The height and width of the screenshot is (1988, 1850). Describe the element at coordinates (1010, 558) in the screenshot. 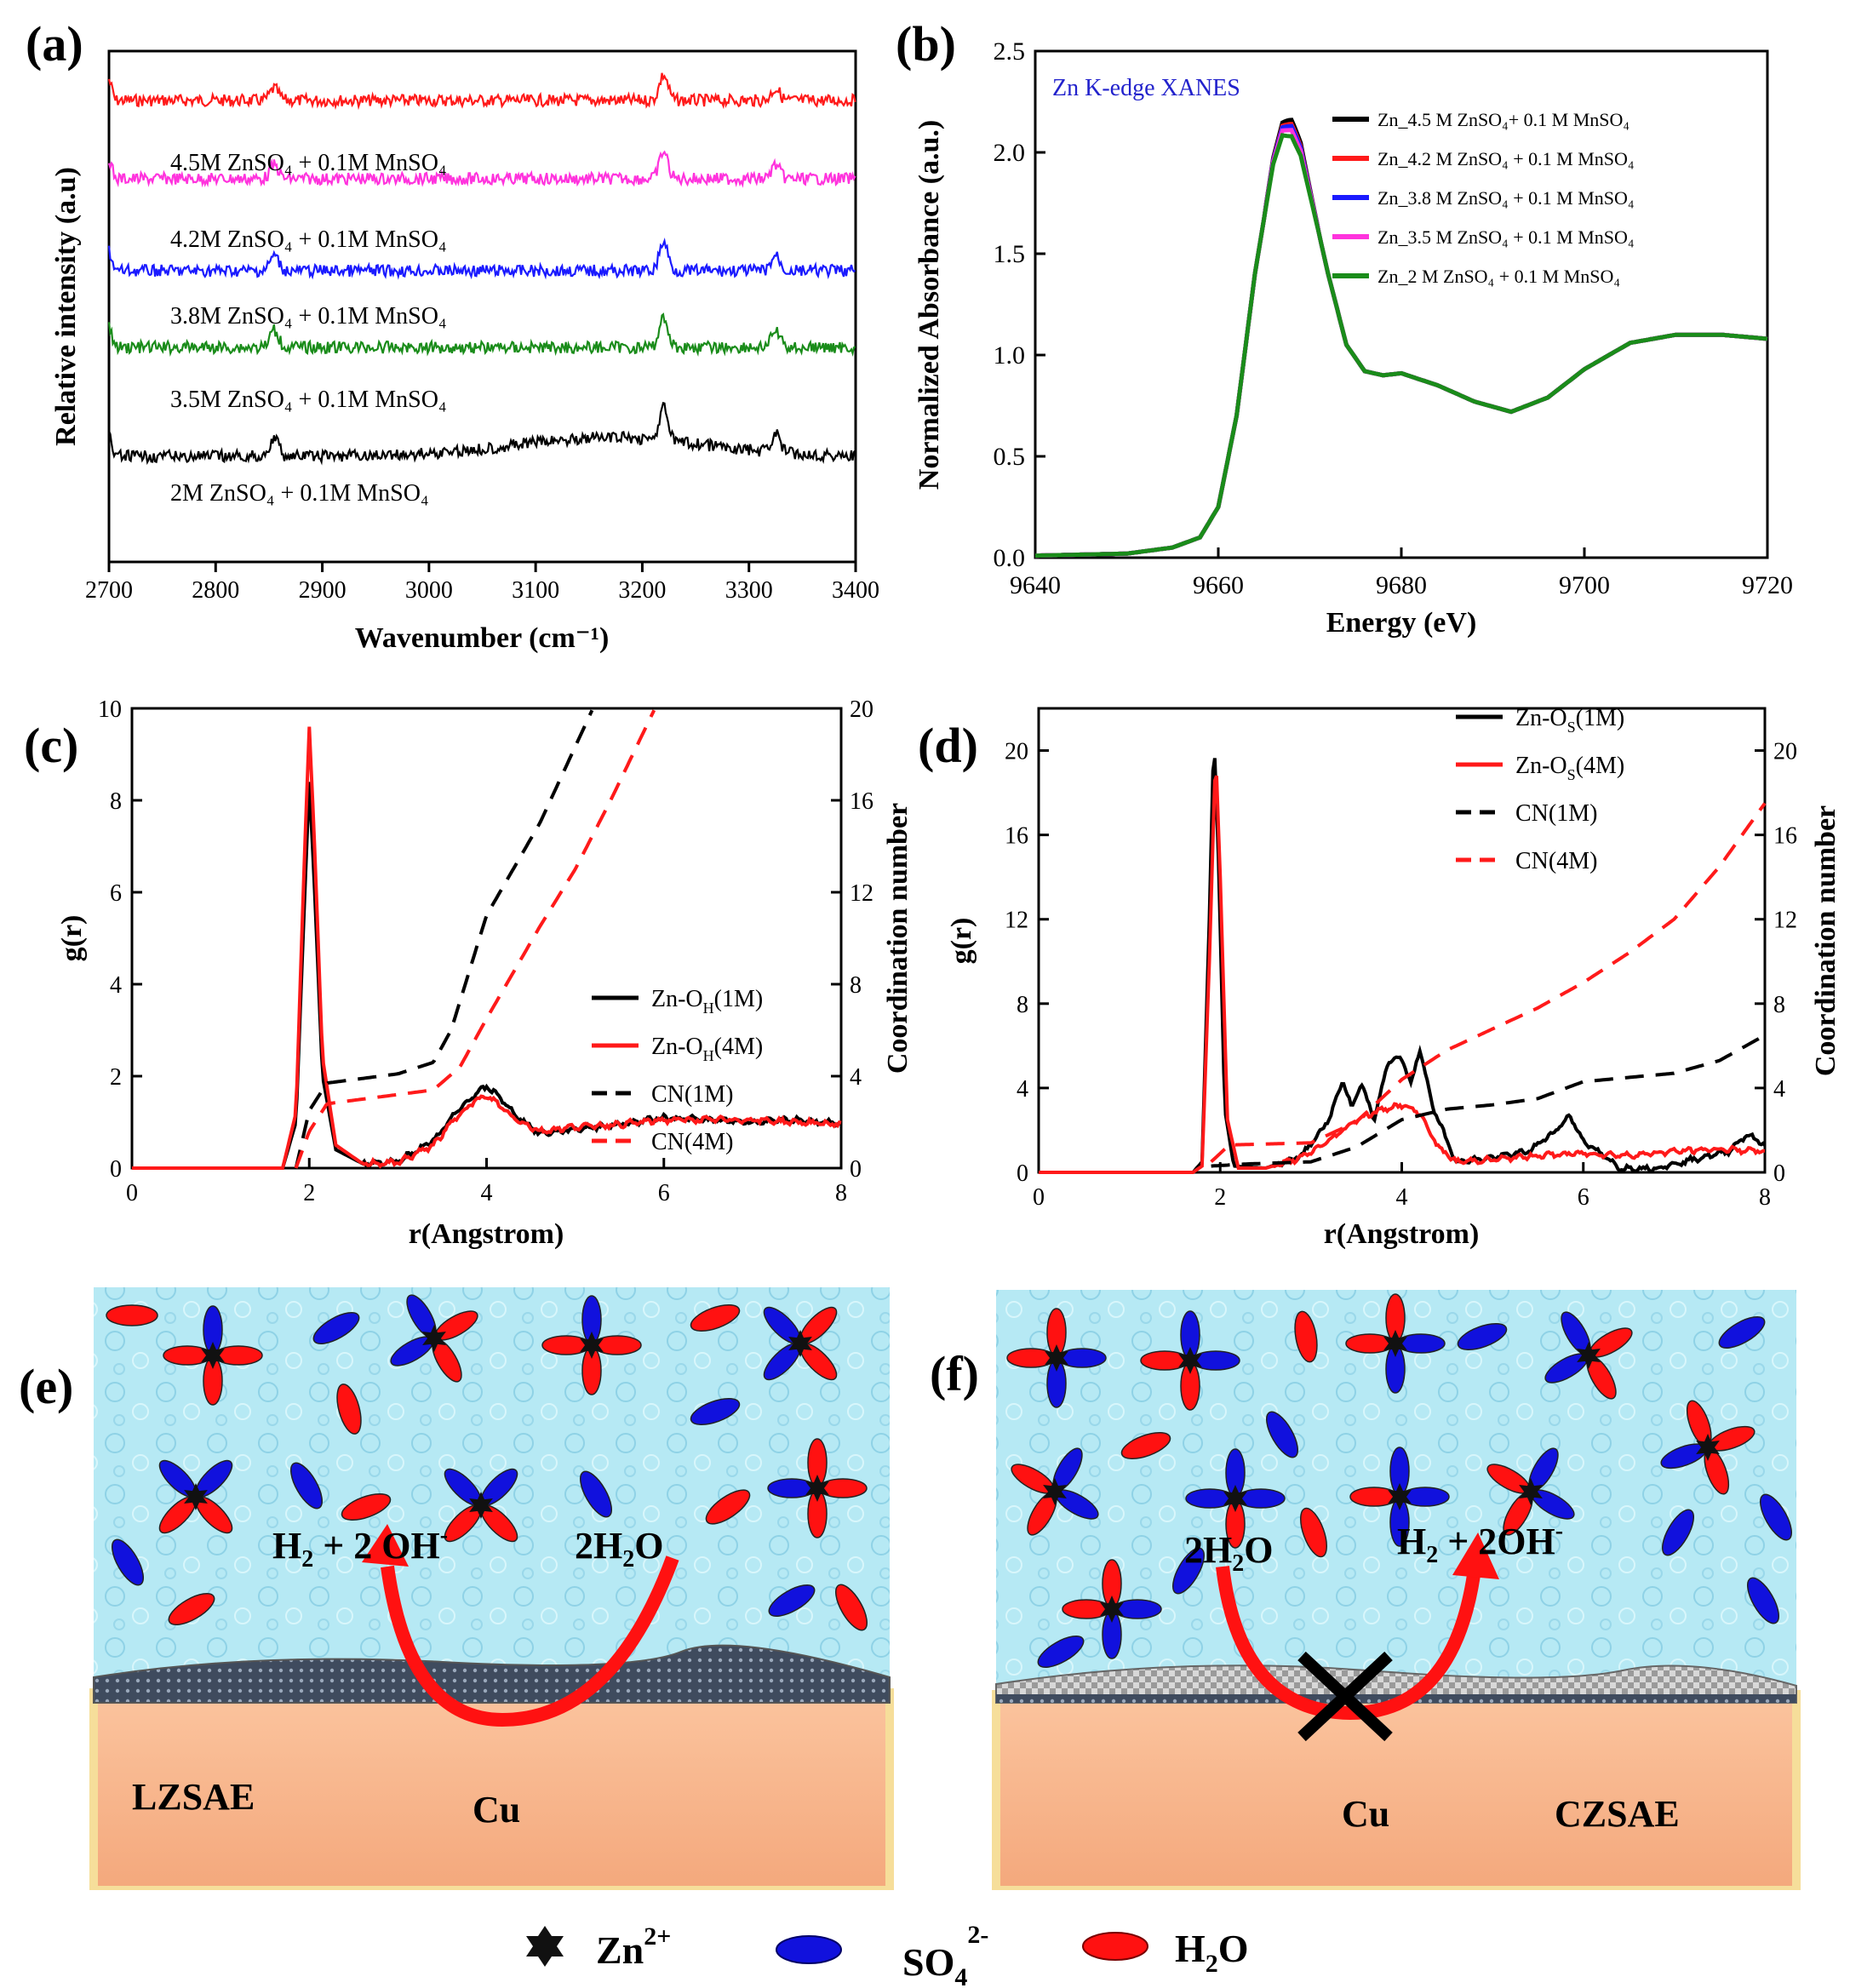

I see `y-tick-label: 0.0` at that location.